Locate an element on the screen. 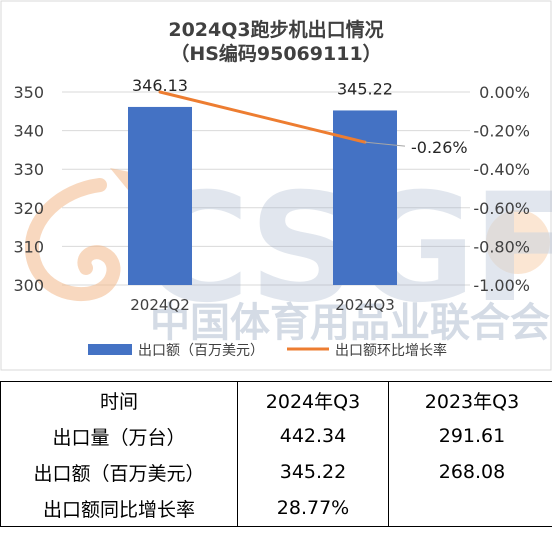  y-left-tick-label: 350 is located at coordinates (28, 92).